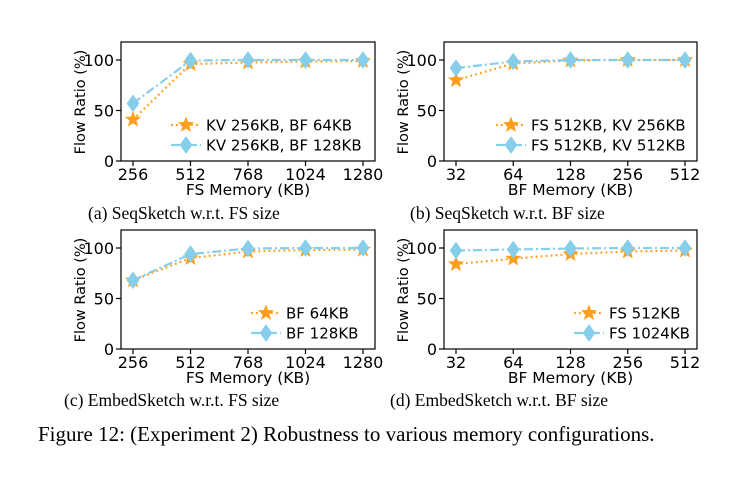  What do you see at coordinates (305, 174) in the screenshot?
I see `x-tick-label-a-3: 1024` at bounding box center [305, 174].